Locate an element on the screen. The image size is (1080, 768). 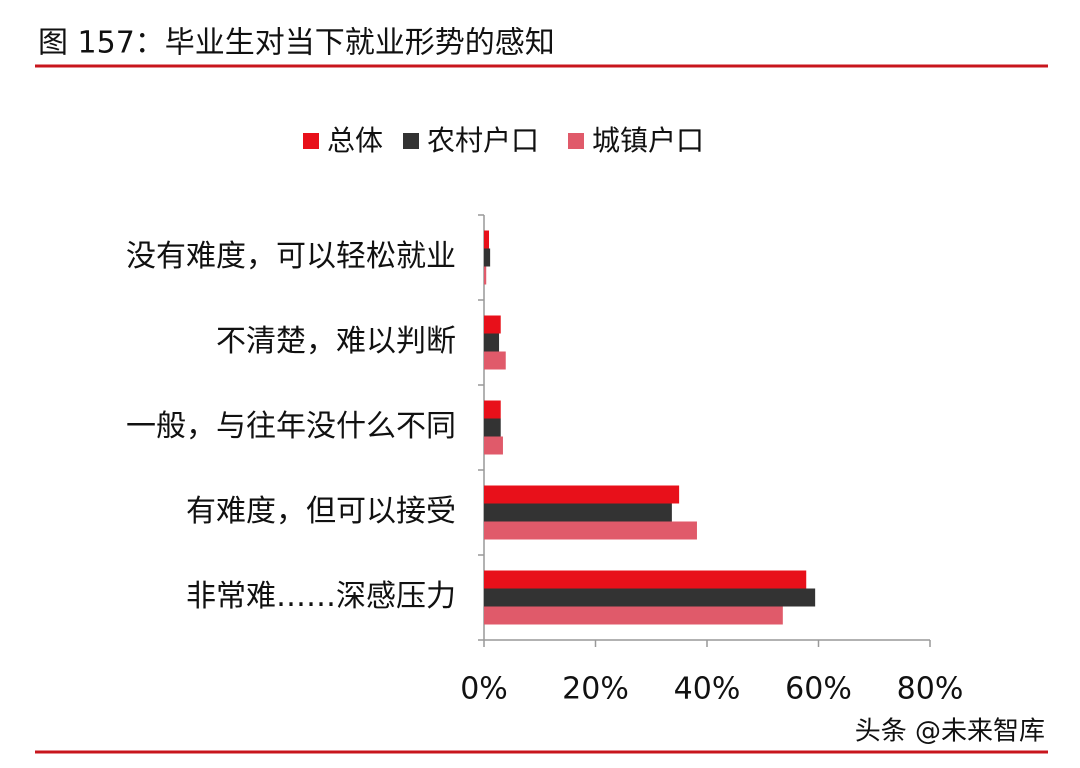
legend-label: 城镇户口 is located at coordinates (648, 140).